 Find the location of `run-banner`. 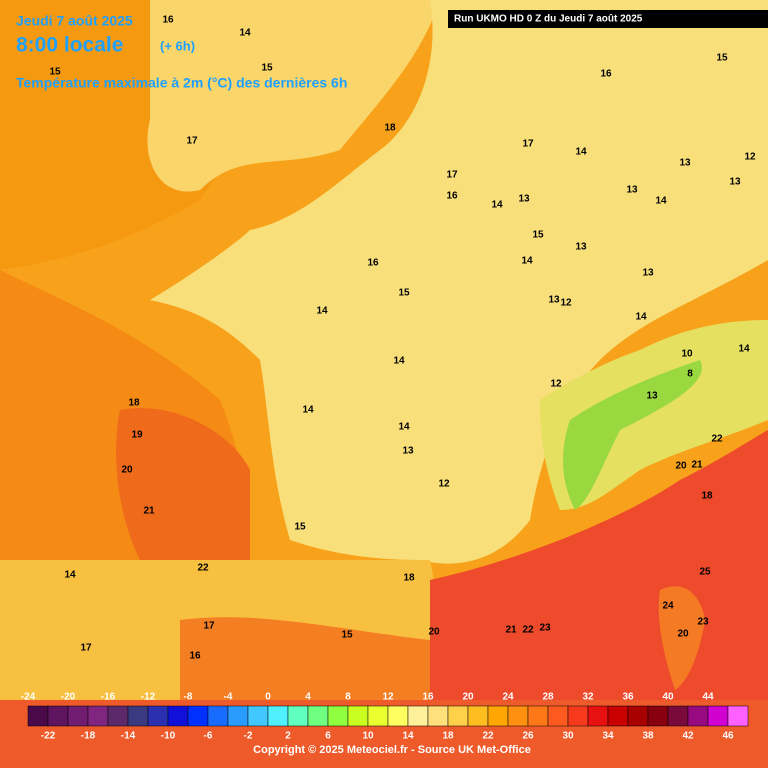

run-banner is located at coordinates (608, 19).